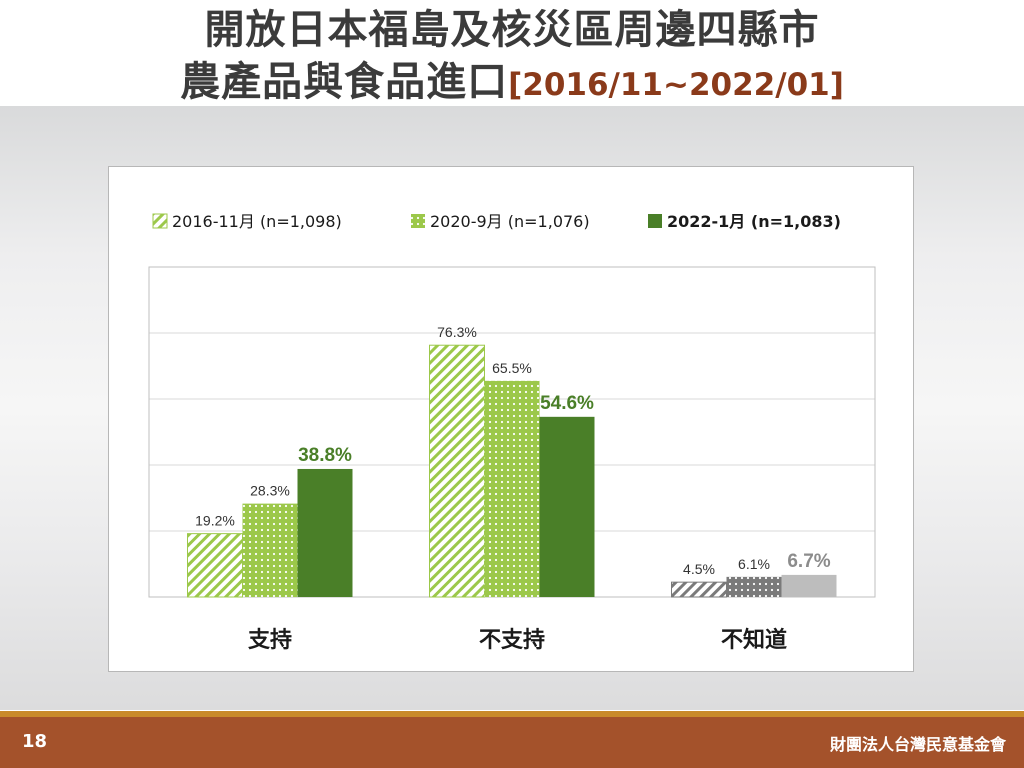 The image size is (1024, 768). What do you see at coordinates (512, 742) in the screenshot?
I see `footer-bar: 18 財團法人台灣民意基金會` at bounding box center [512, 742].